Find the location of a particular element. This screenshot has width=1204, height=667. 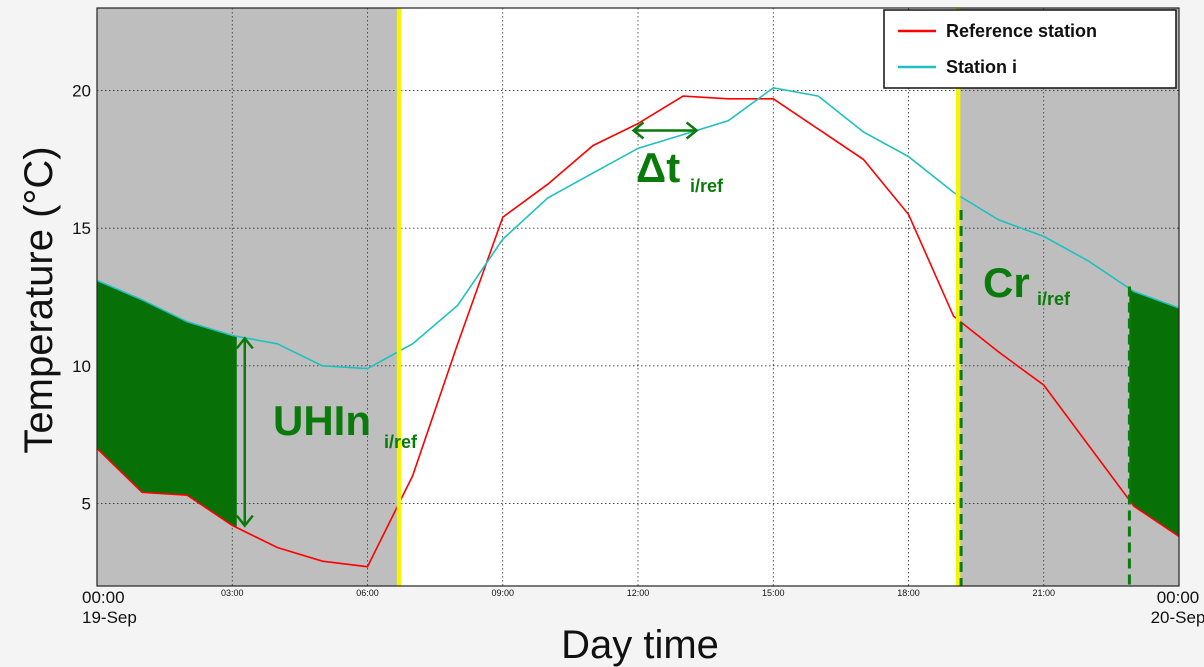

legend: Reference station Station i is located at coordinates (1030, 49).